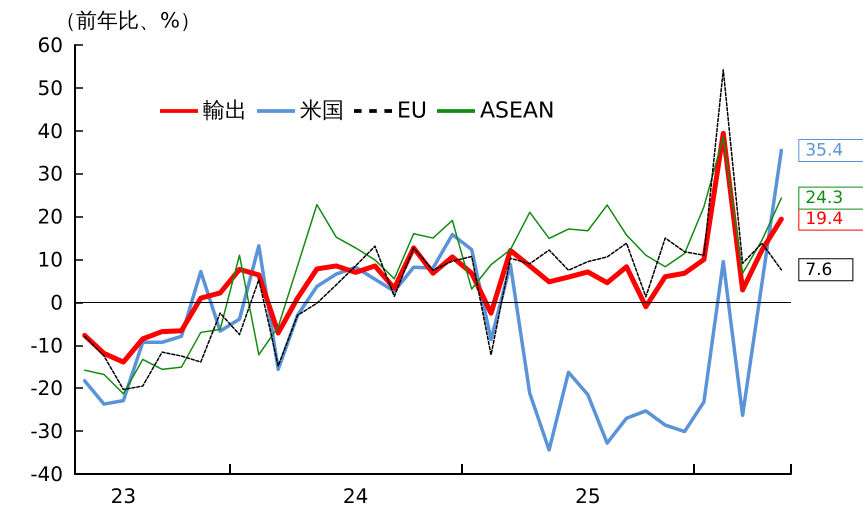 Image resolution: width=863 pixels, height=520 pixels. I want to click on x-tick-label: 24, so click(355, 496).